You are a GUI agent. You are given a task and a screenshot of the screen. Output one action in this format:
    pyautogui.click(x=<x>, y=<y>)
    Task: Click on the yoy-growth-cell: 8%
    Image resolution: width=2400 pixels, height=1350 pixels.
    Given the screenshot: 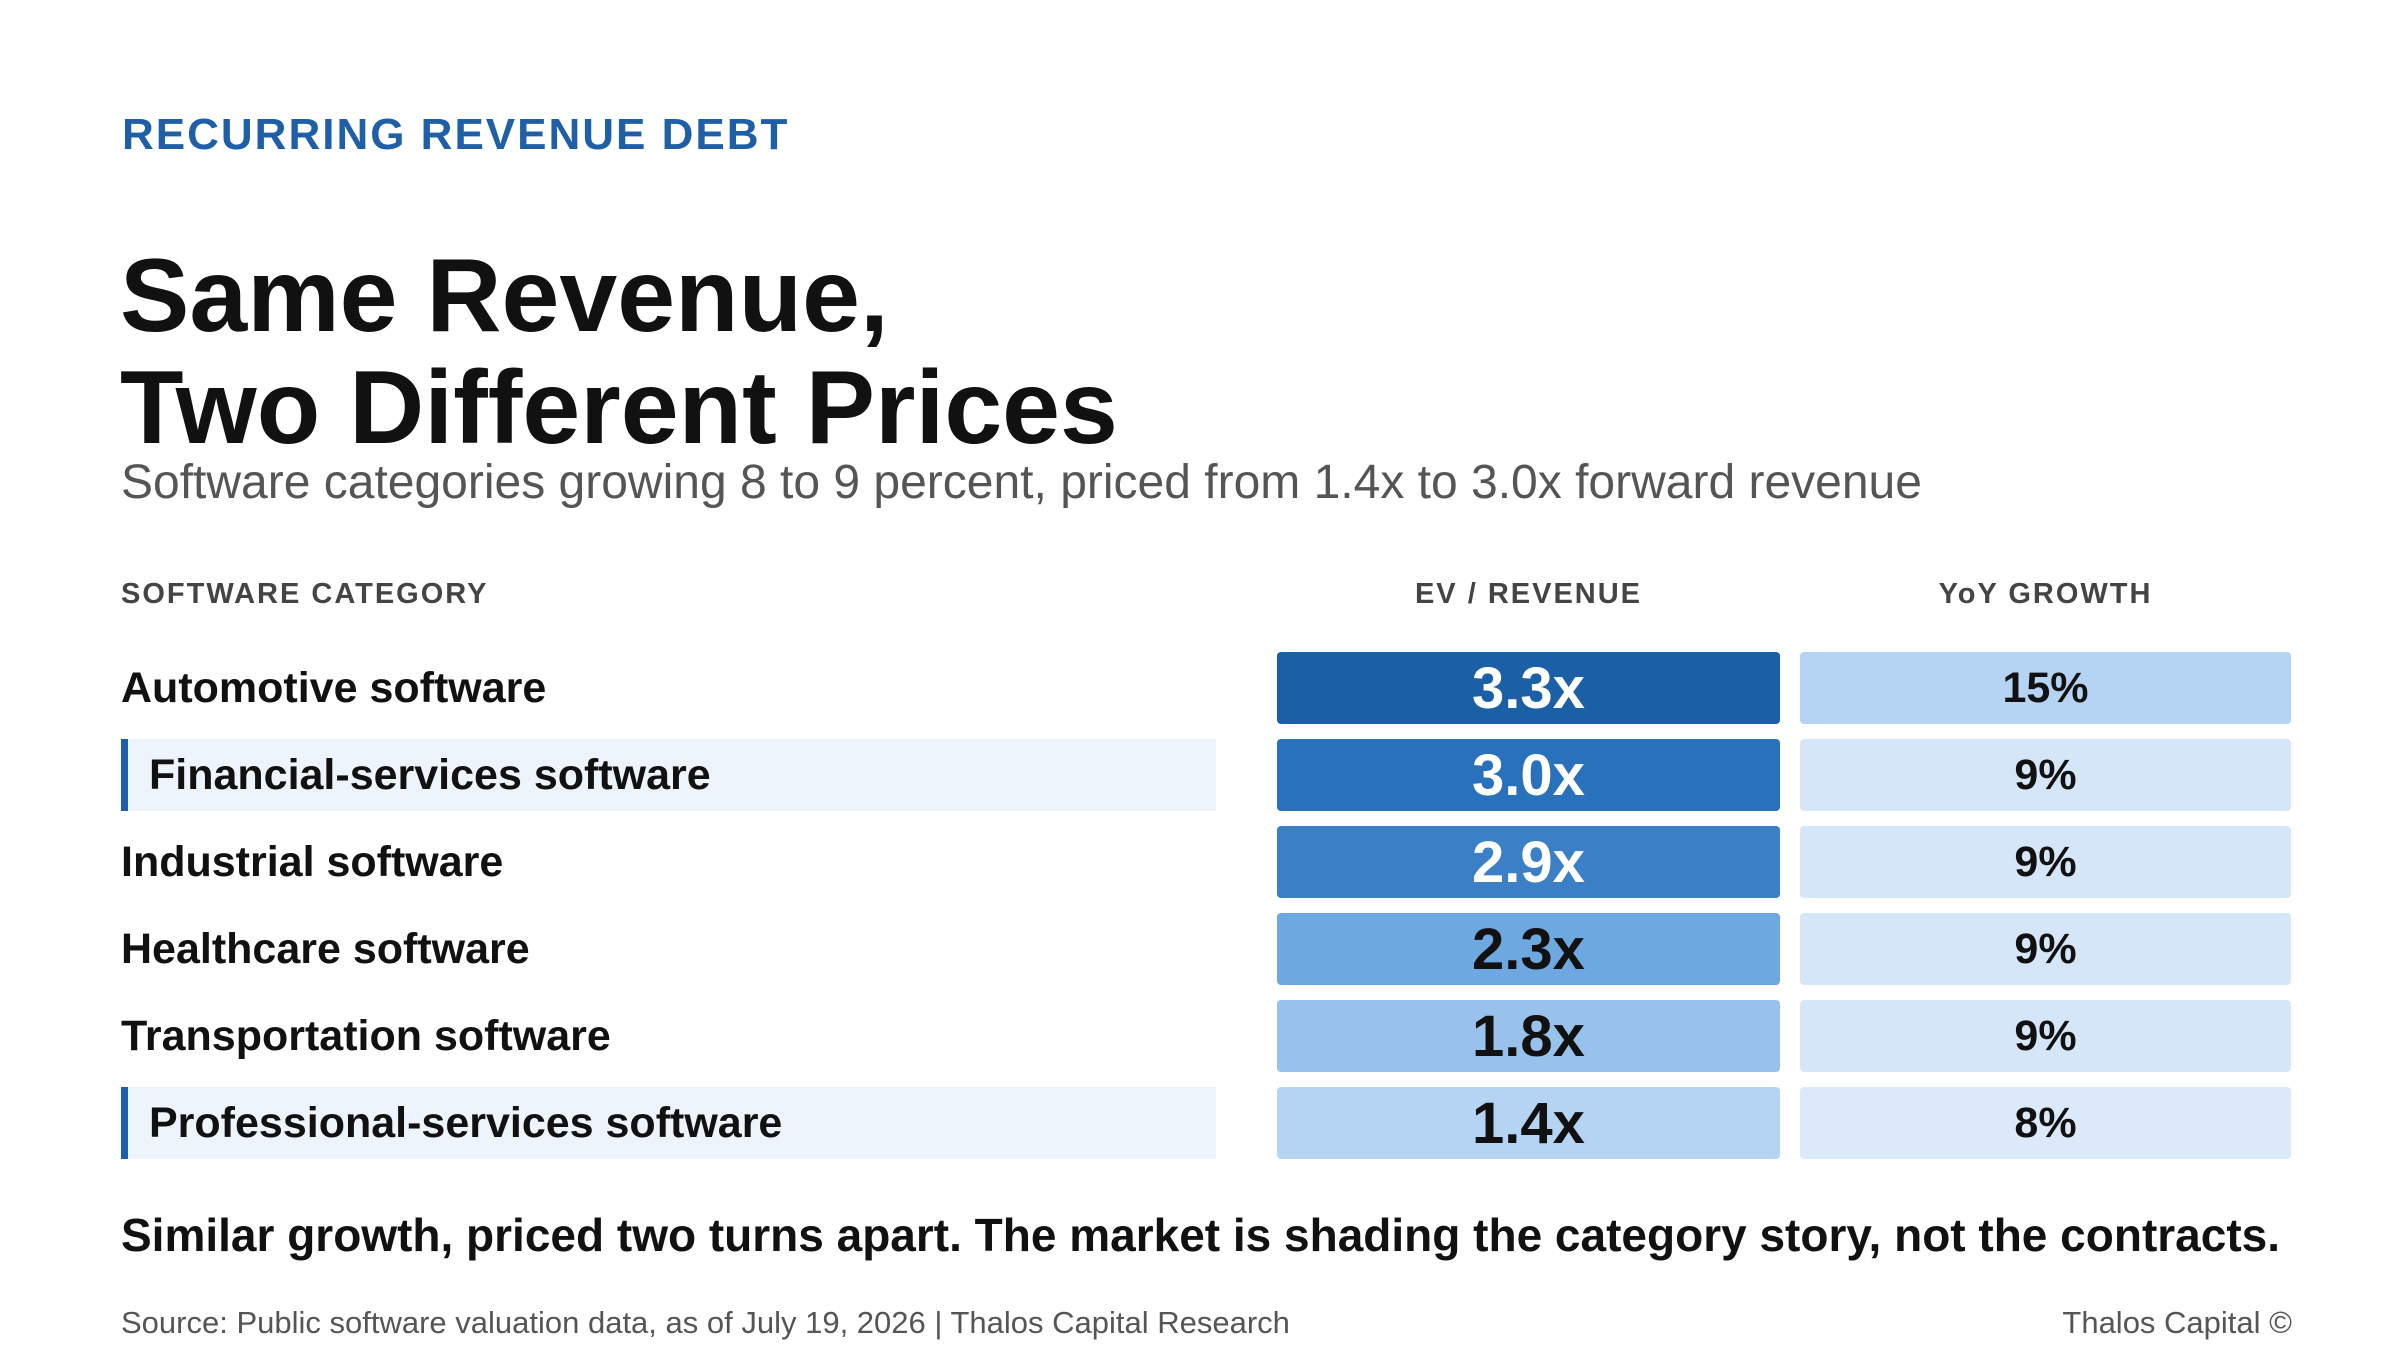 What is the action you would take?
    pyautogui.click(x=2045, y=1123)
    